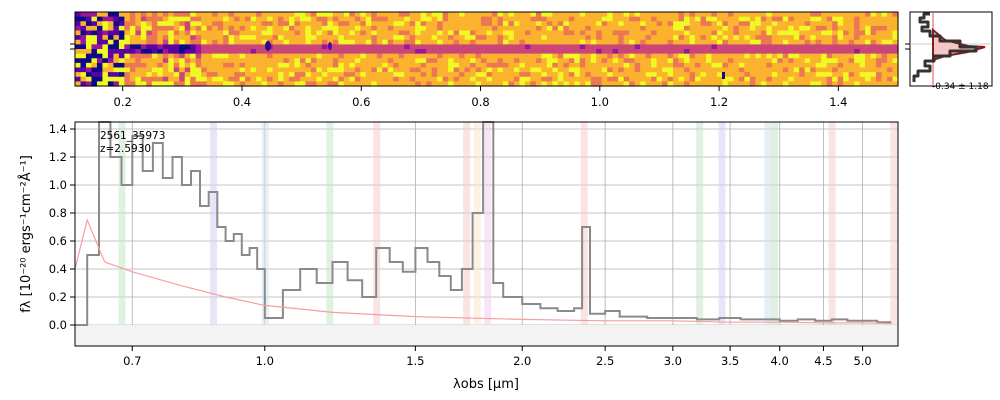  I want to click on main-ytick-label: 0.6, so click(58, 241).